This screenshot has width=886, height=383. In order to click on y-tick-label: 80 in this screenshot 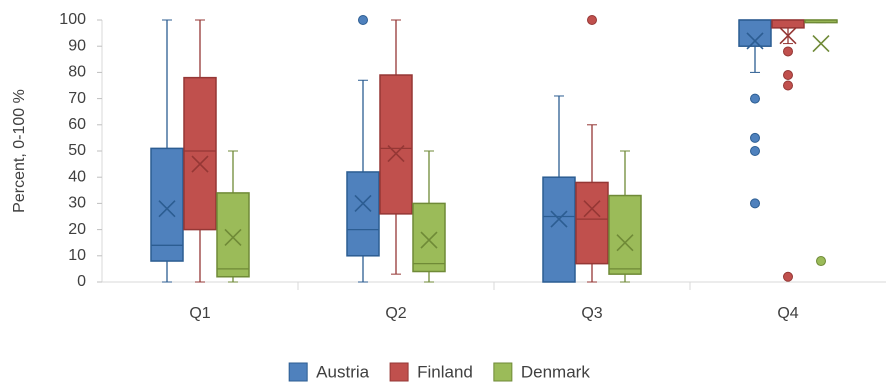, I will do `click(77, 72)`.